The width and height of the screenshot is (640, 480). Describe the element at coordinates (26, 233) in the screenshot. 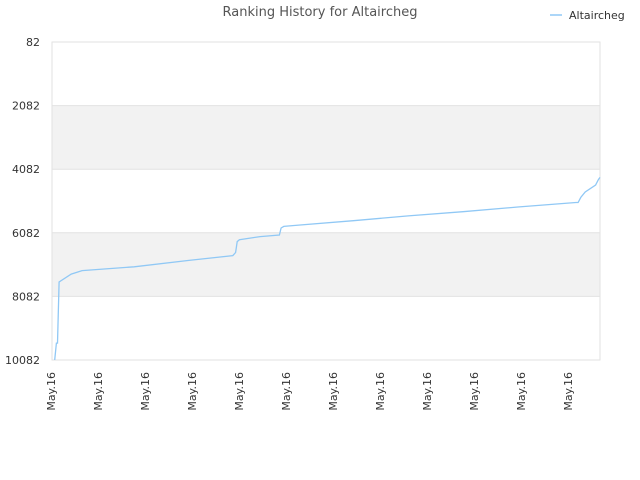

I see `y-tick-label: 6082` at that location.